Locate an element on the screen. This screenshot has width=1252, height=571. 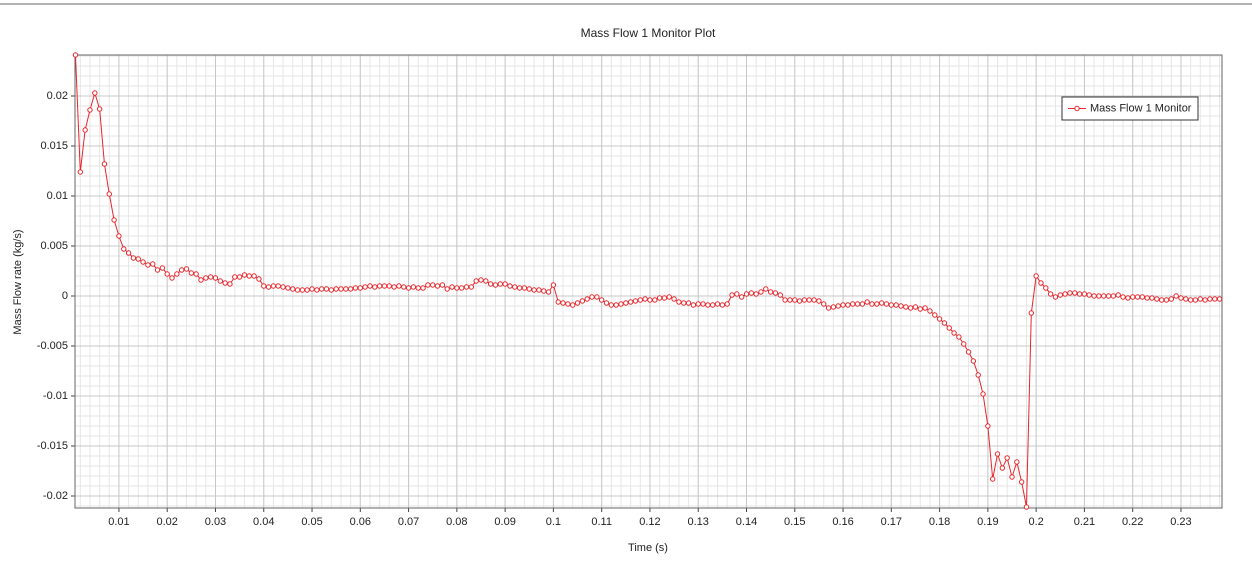
x-tick-label: 0.21 is located at coordinates (1084, 522).